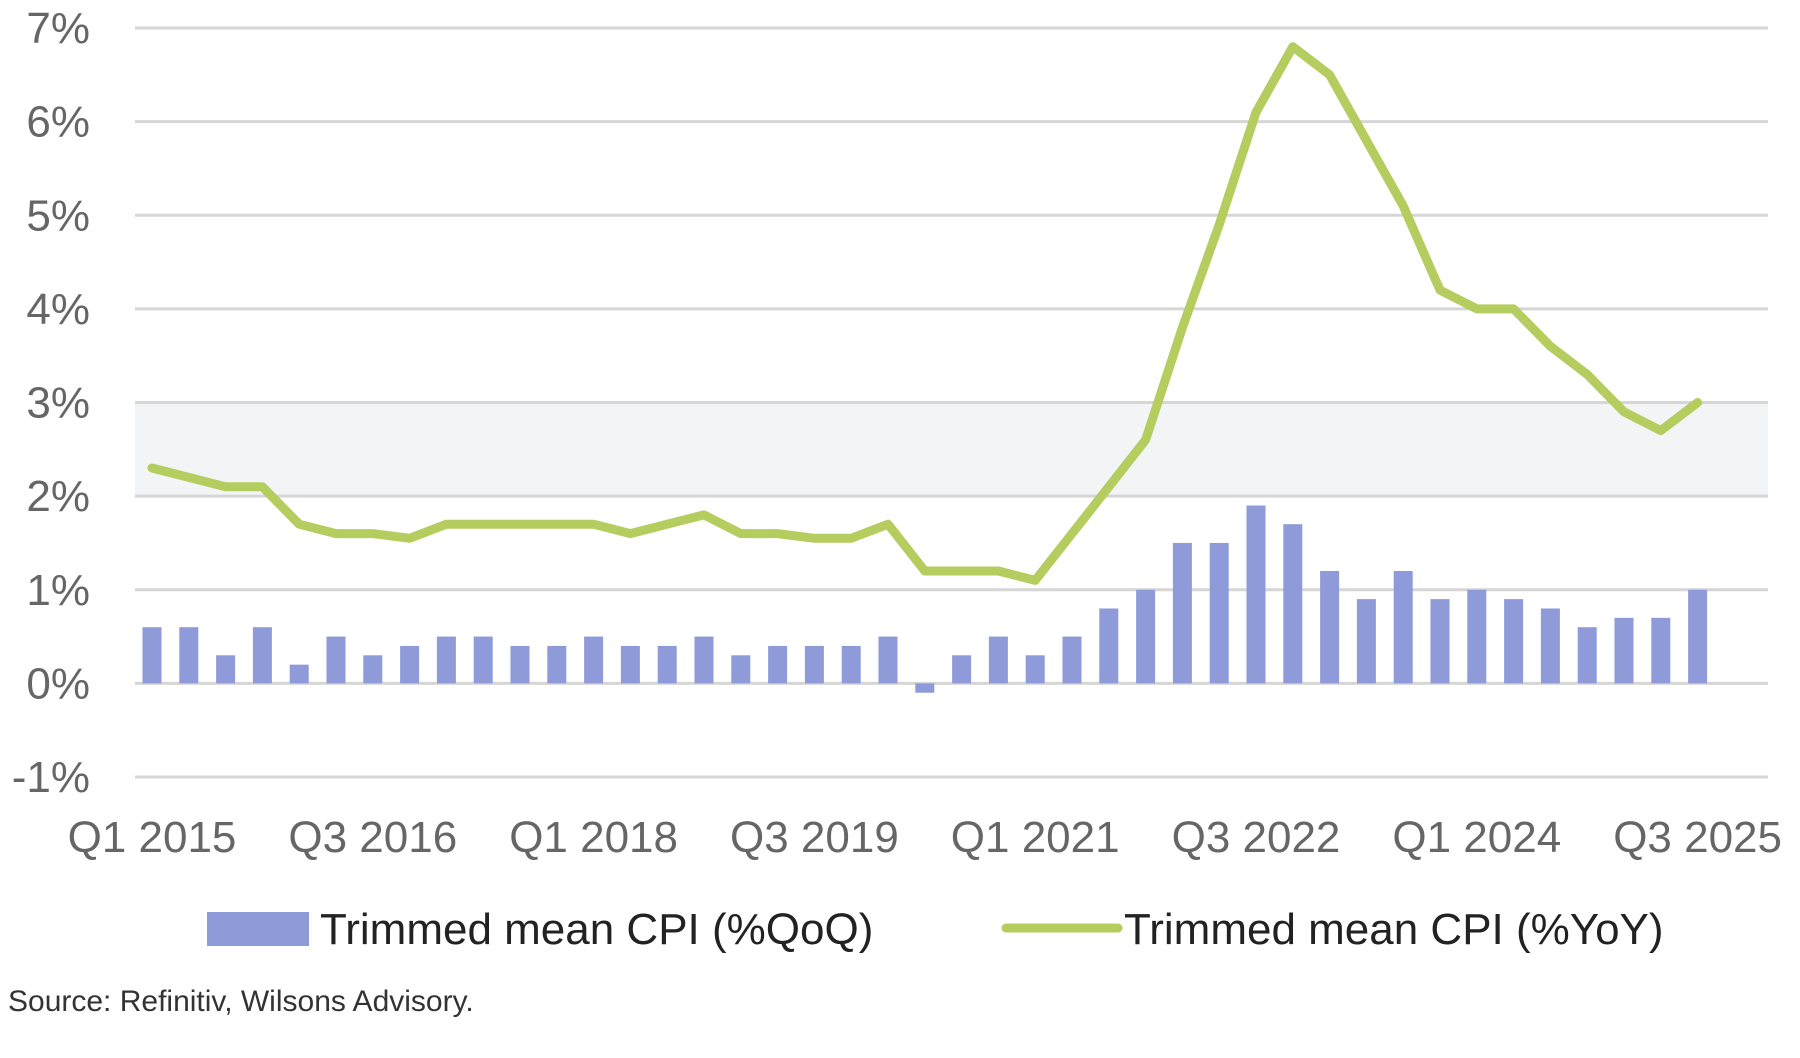  I want to click on y-tick-label: 0%, so click(58, 683).